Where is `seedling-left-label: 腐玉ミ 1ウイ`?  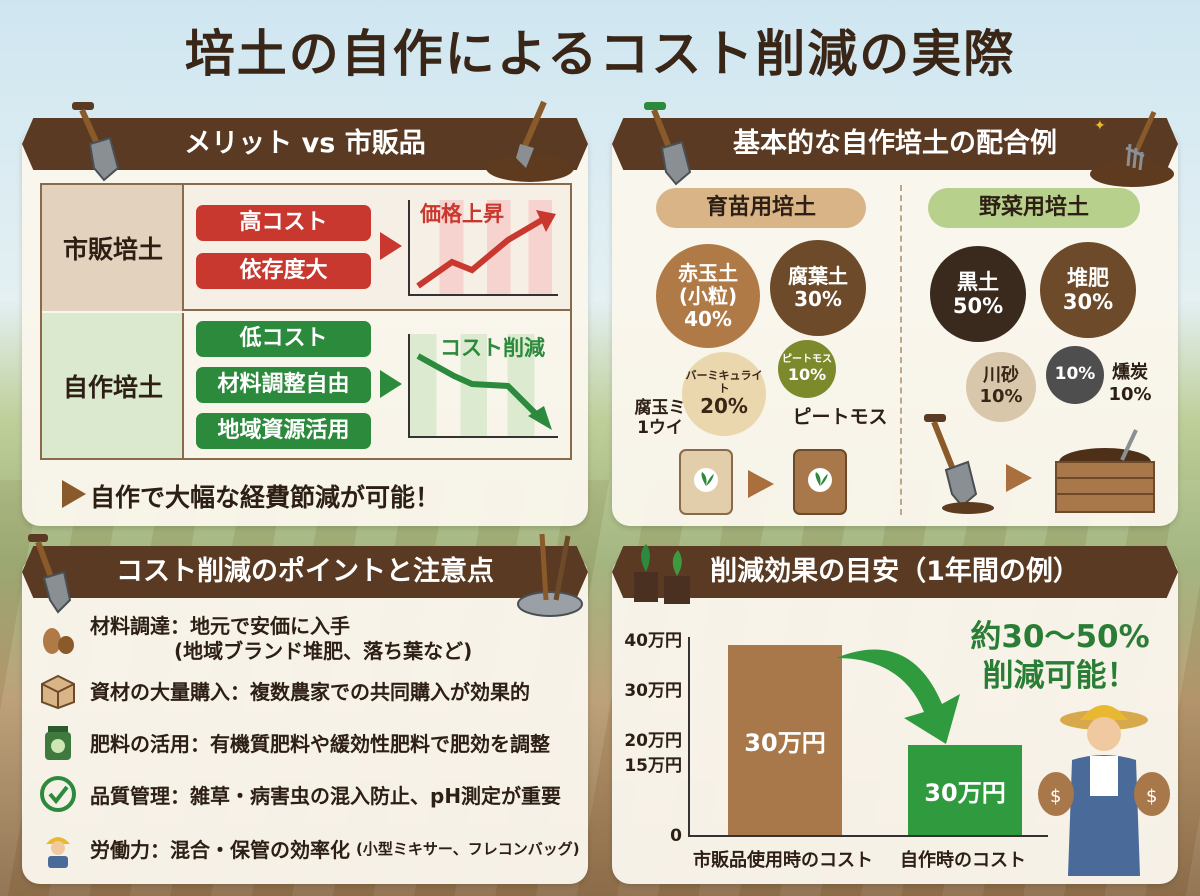 seedling-left-label: 腐玉ミ 1ウイ is located at coordinates (660, 418).